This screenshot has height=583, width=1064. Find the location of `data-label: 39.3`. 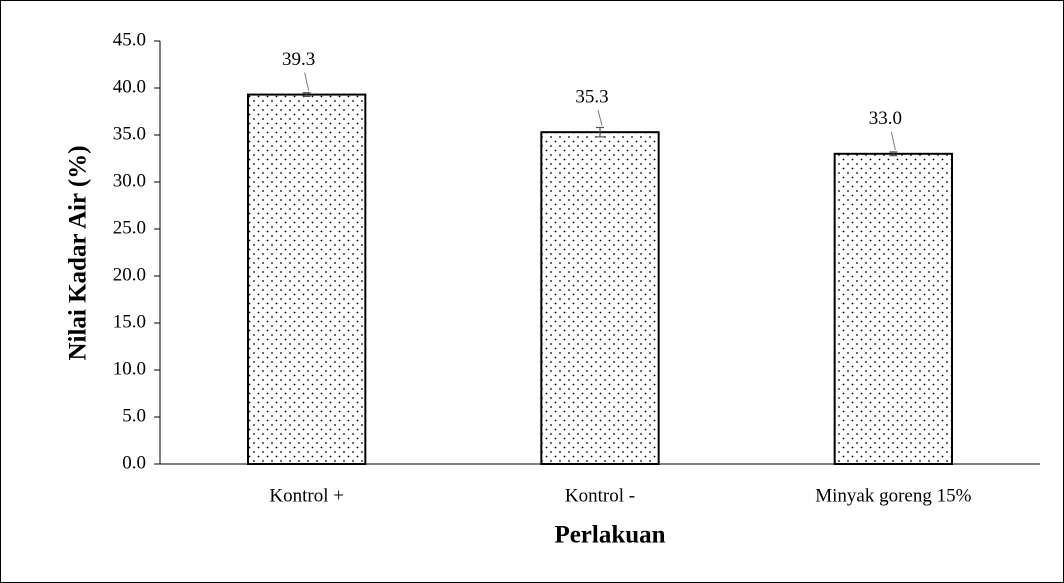

data-label: 39.3 is located at coordinates (298, 59).